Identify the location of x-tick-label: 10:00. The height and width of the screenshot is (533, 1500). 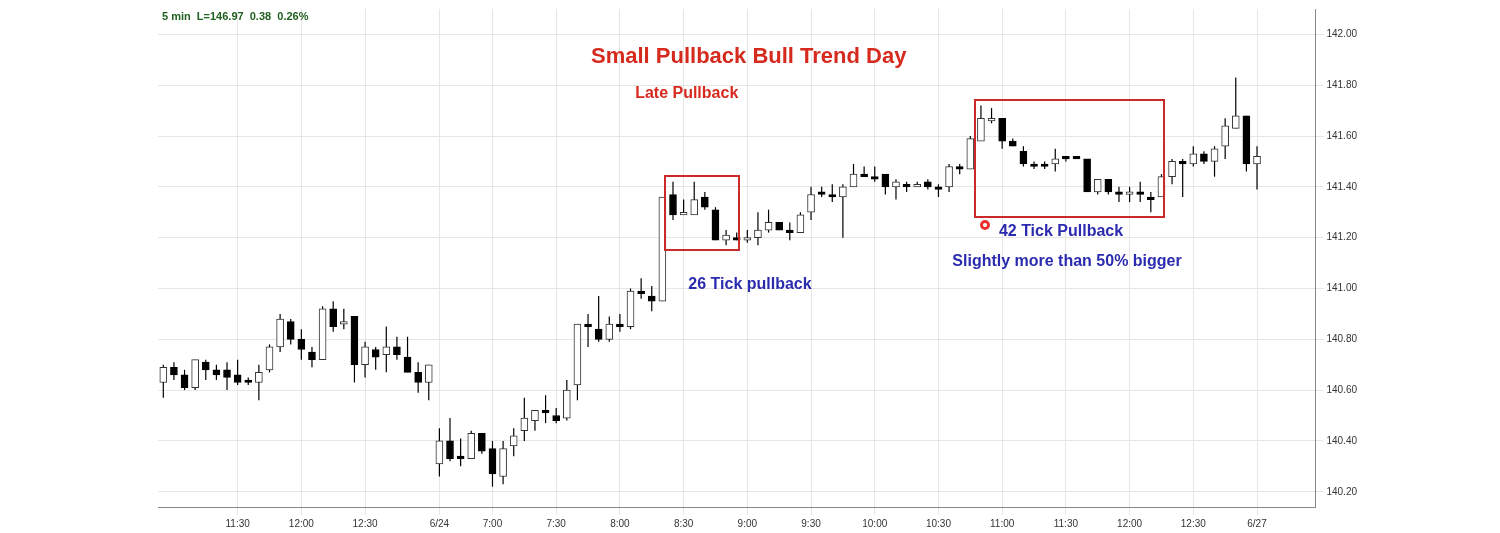
(875, 523).